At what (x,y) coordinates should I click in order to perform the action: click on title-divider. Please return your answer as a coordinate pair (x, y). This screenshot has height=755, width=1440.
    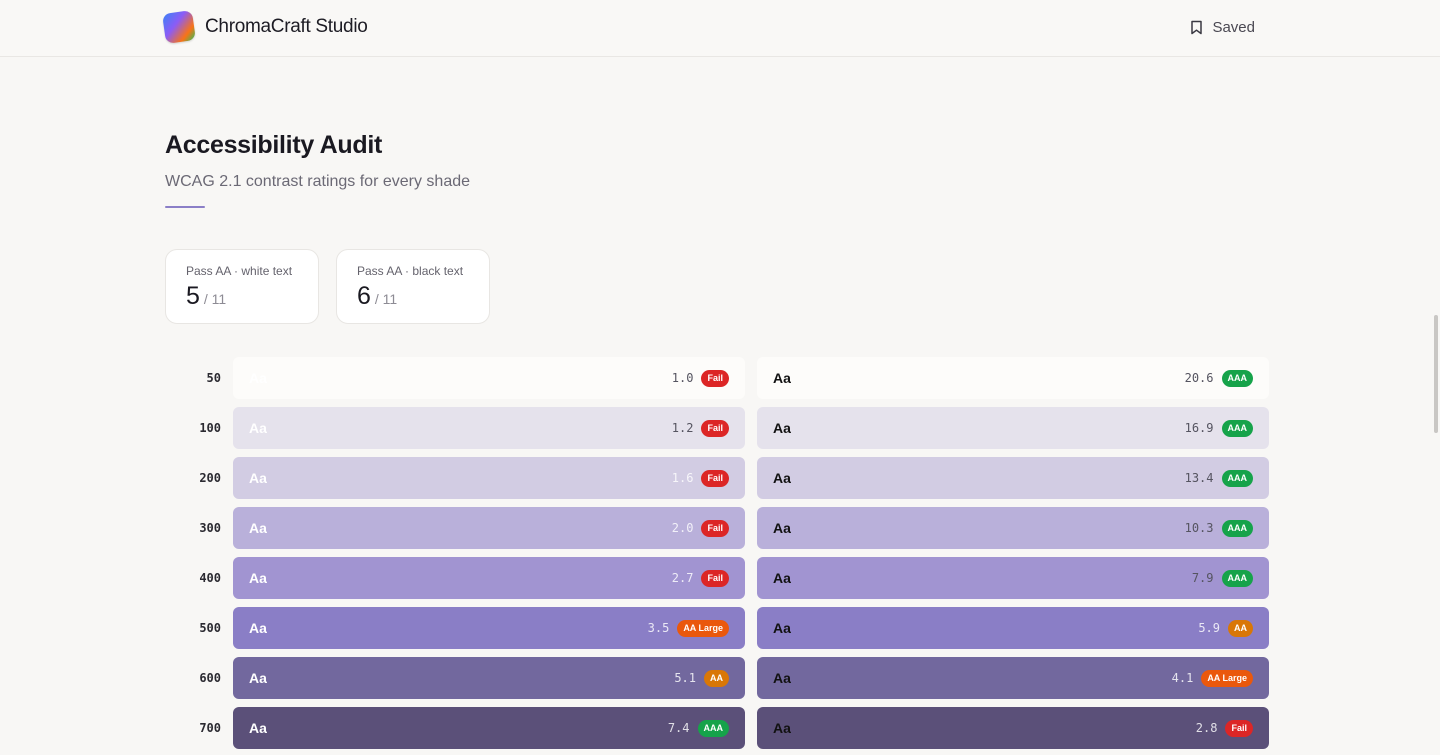
    Looking at the image, I should click on (185, 207).